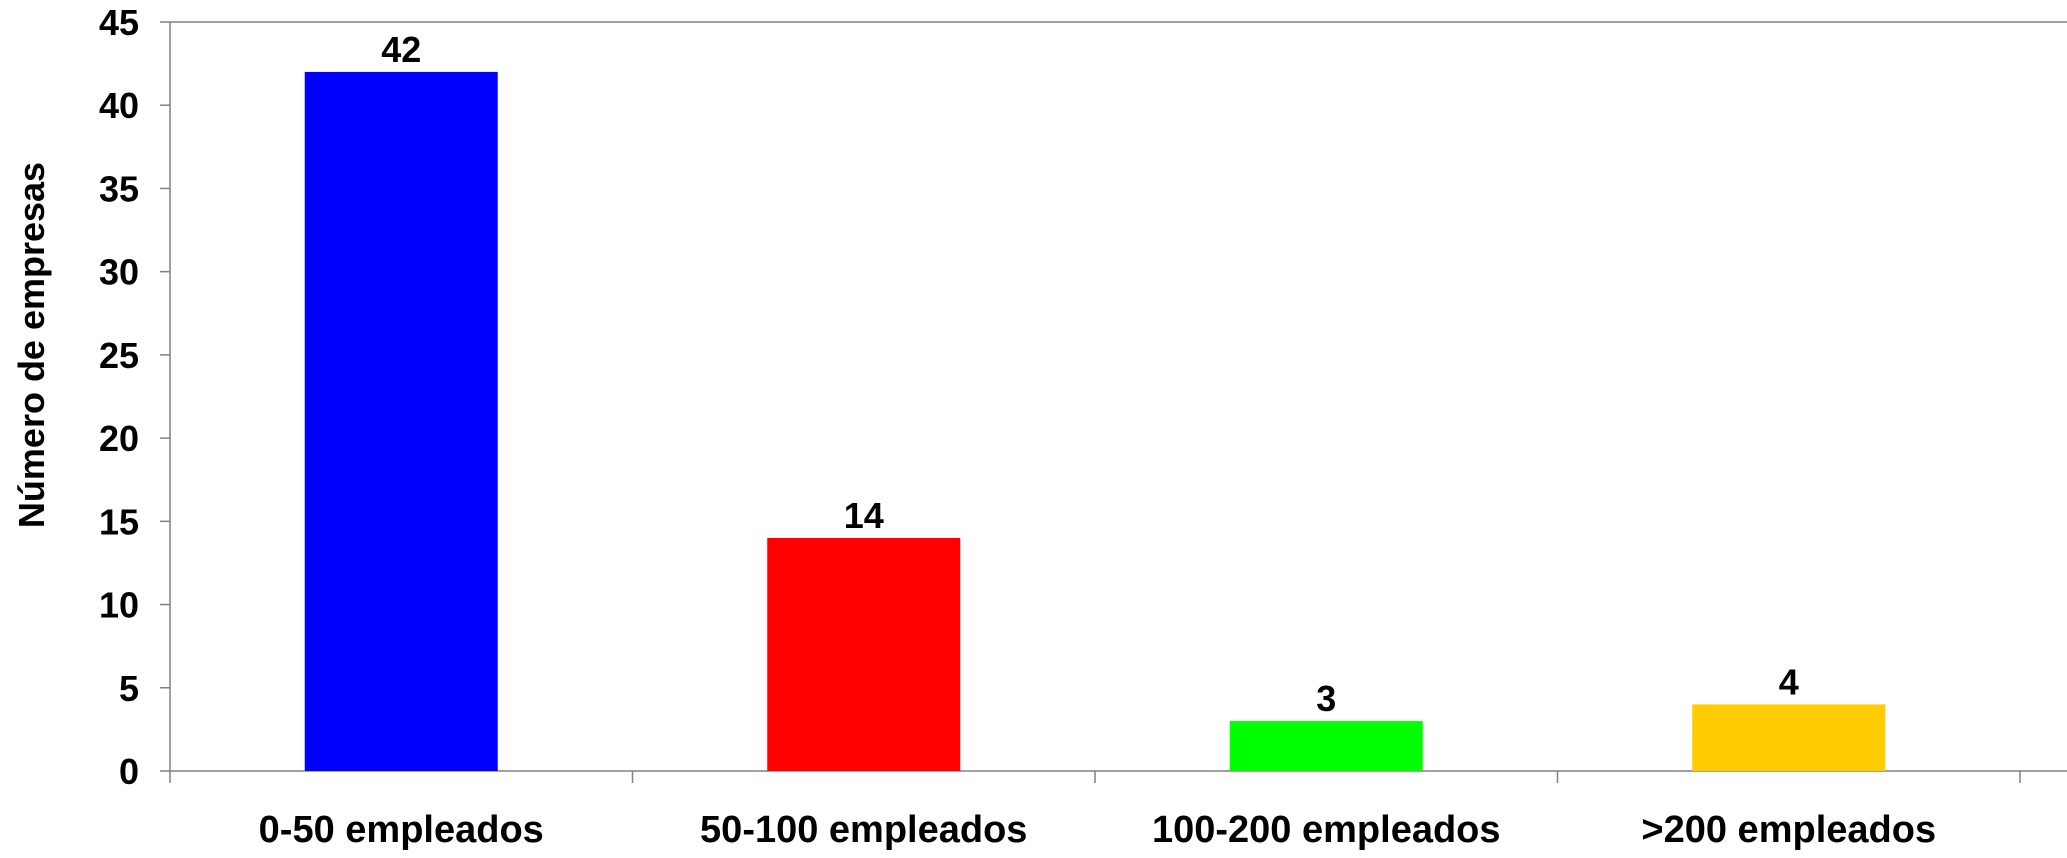 The height and width of the screenshot is (858, 2067). Describe the element at coordinates (401, 830) in the screenshot. I see `category-label: 0-50 empleados` at that location.